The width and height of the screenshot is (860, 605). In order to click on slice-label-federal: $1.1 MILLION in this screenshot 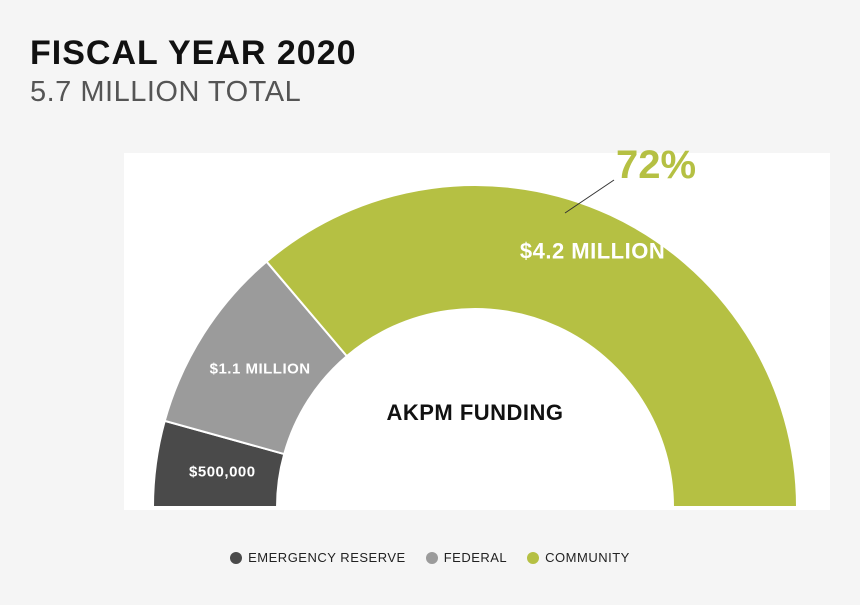, I will do `click(260, 369)`.